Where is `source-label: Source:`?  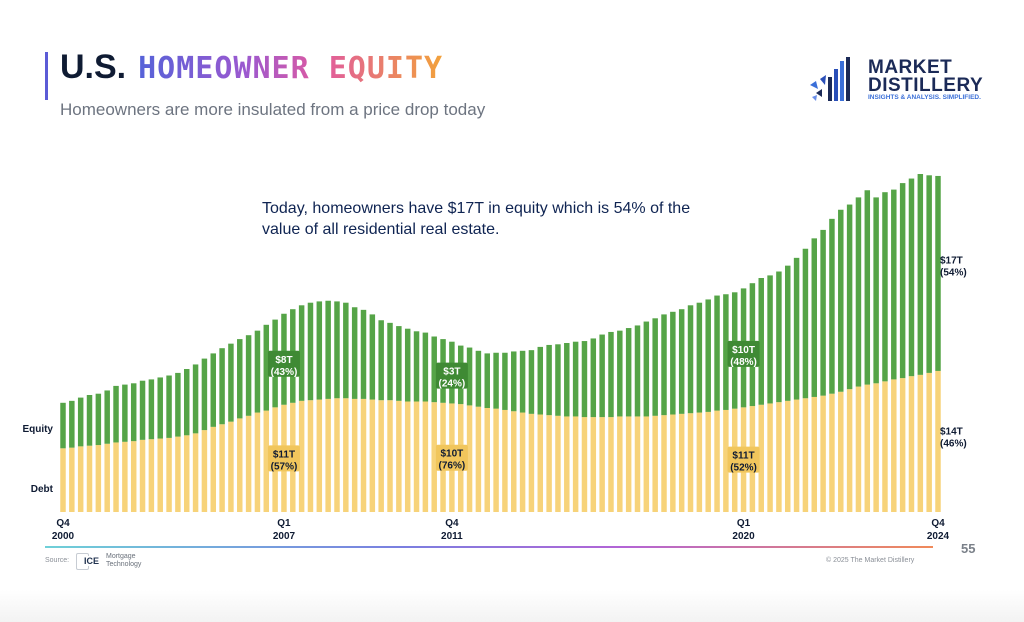
source-label: Source: is located at coordinates (57, 560).